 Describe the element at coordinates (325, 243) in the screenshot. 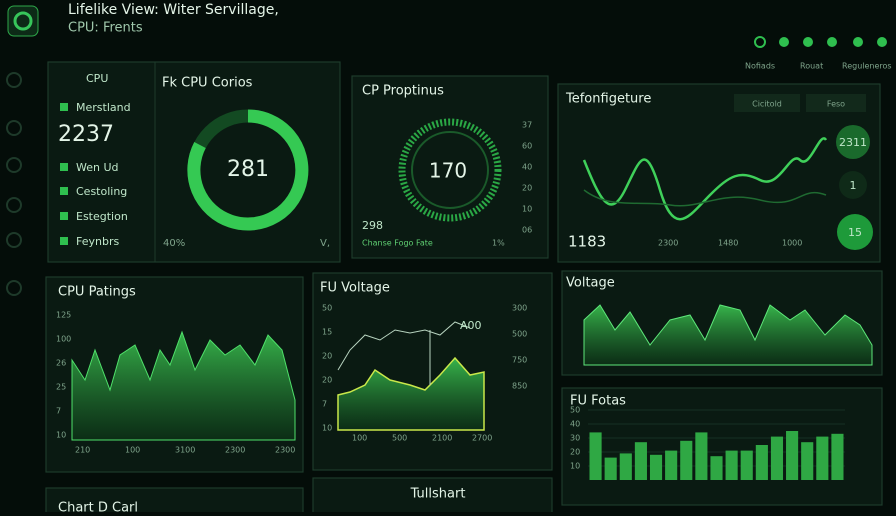

I see `footer: V,` at that location.